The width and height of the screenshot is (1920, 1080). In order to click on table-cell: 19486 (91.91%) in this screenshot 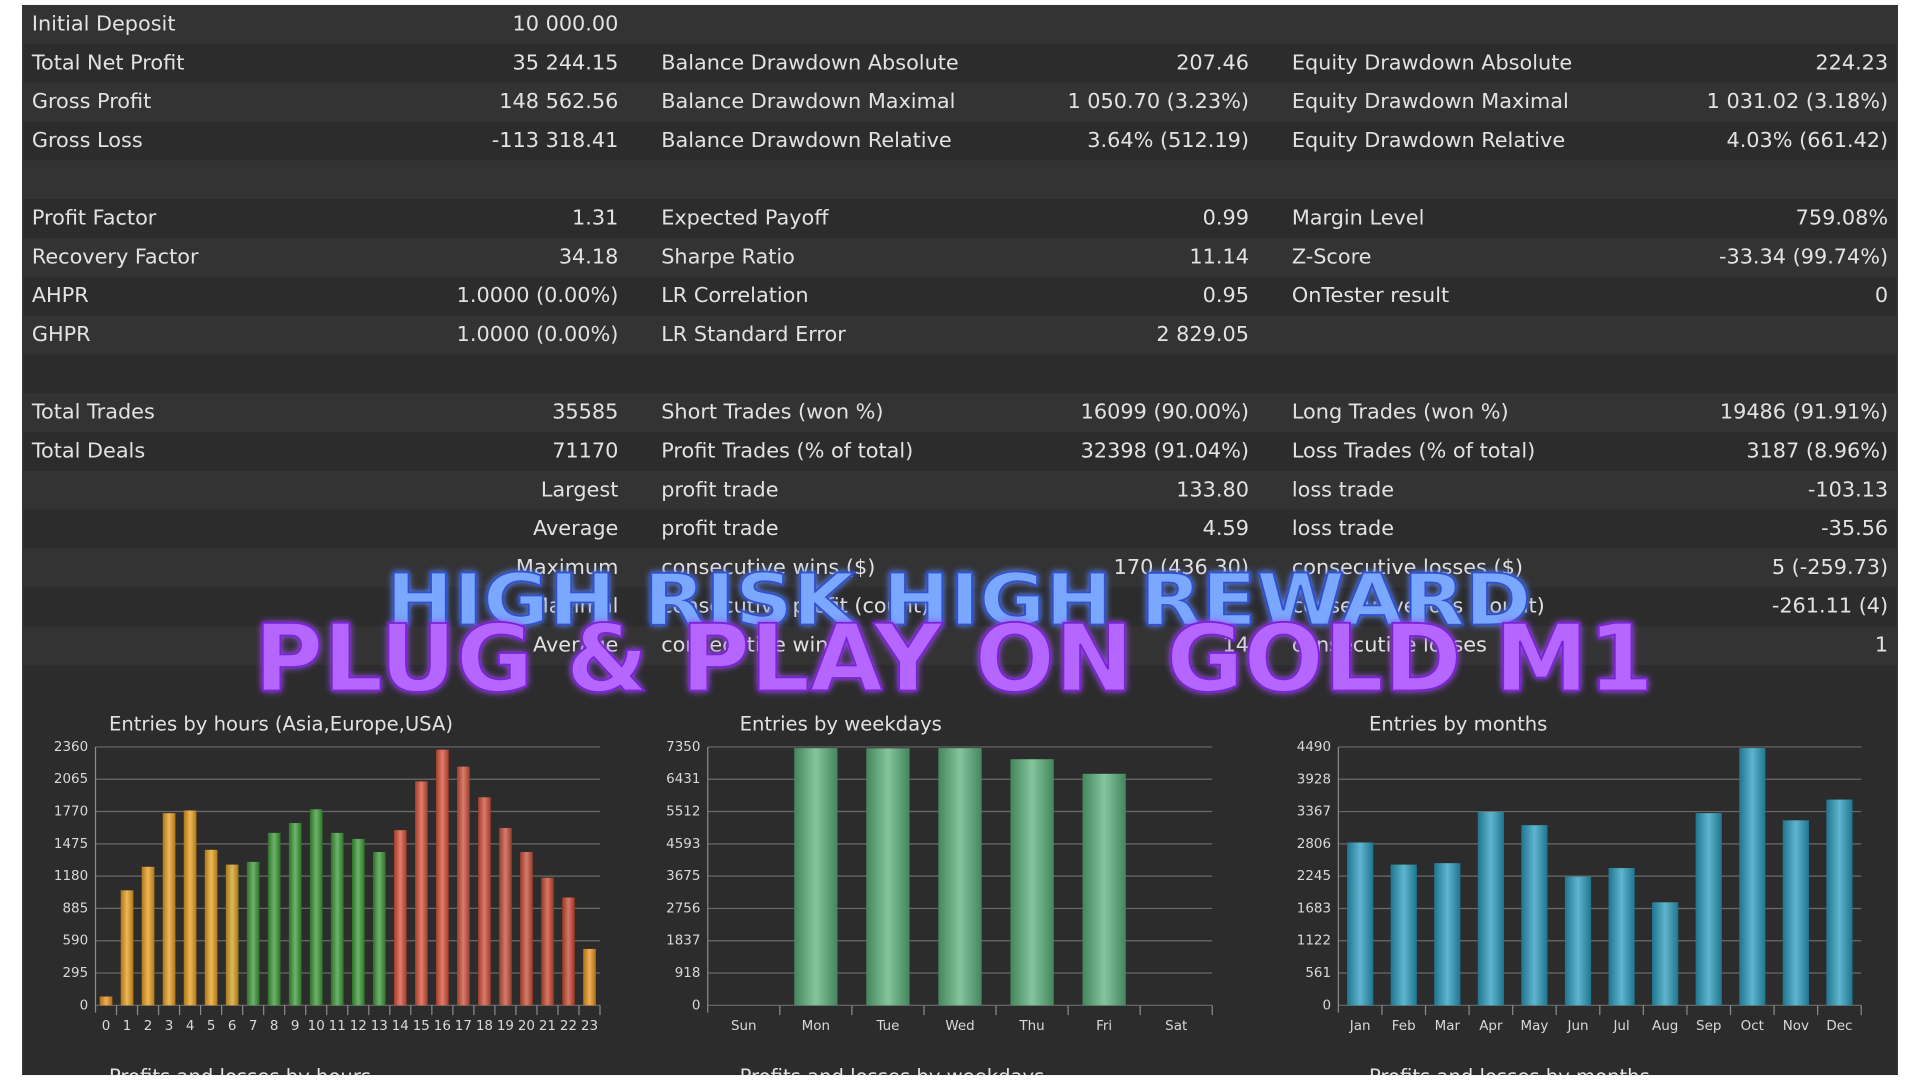, I will do `click(1804, 412)`.